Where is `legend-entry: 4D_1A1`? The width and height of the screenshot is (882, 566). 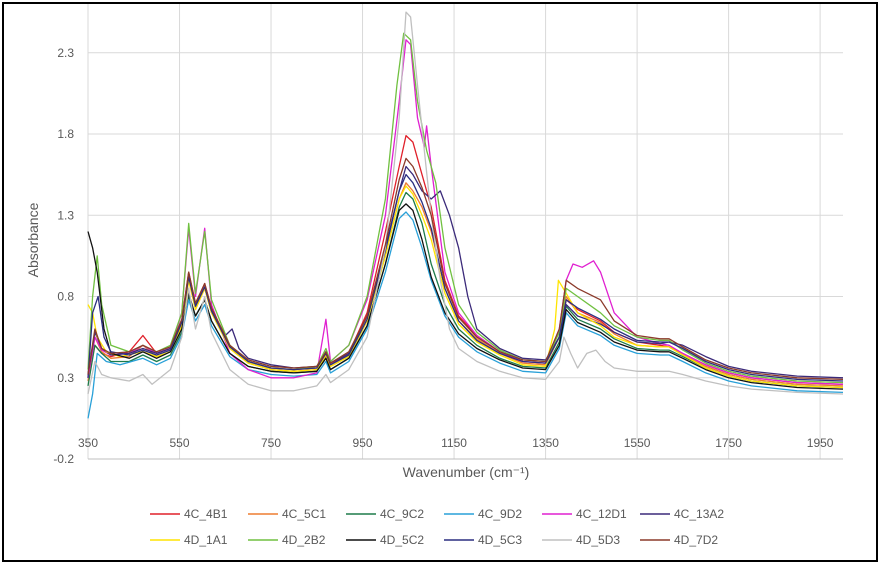 legend-entry: 4D_1A1 is located at coordinates (189, 540).